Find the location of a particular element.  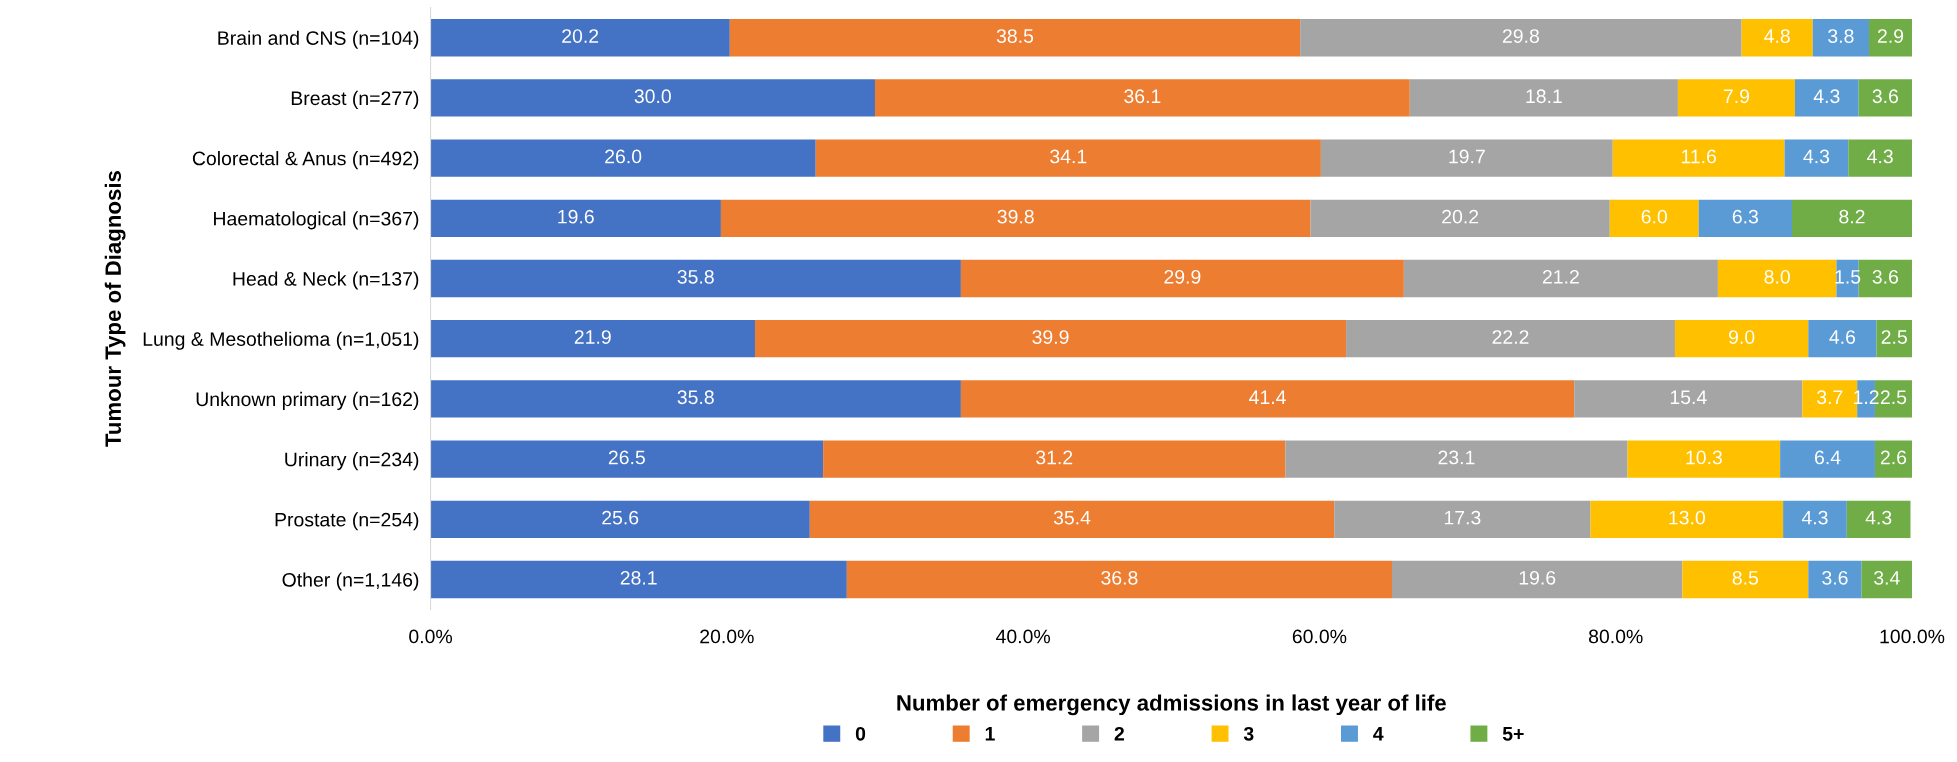

data-label: 35.4 is located at coordinates (1072, 517).